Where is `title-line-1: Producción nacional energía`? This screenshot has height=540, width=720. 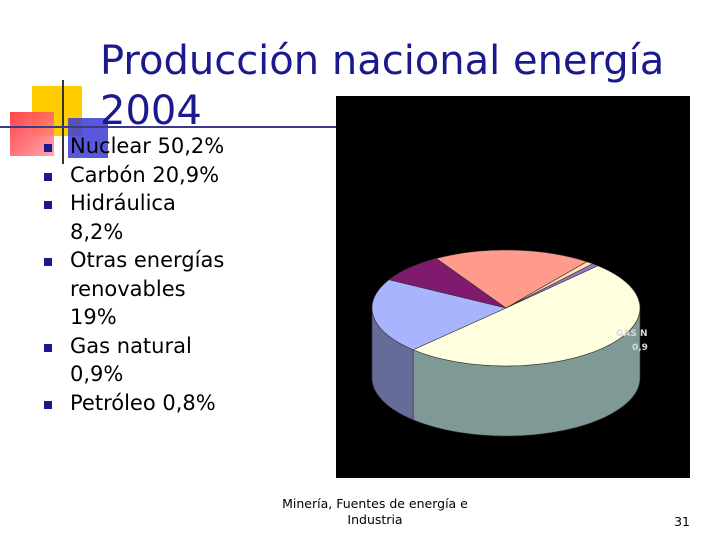
title-line-1: Producción nacional energía is located at coordinates (382, 61).